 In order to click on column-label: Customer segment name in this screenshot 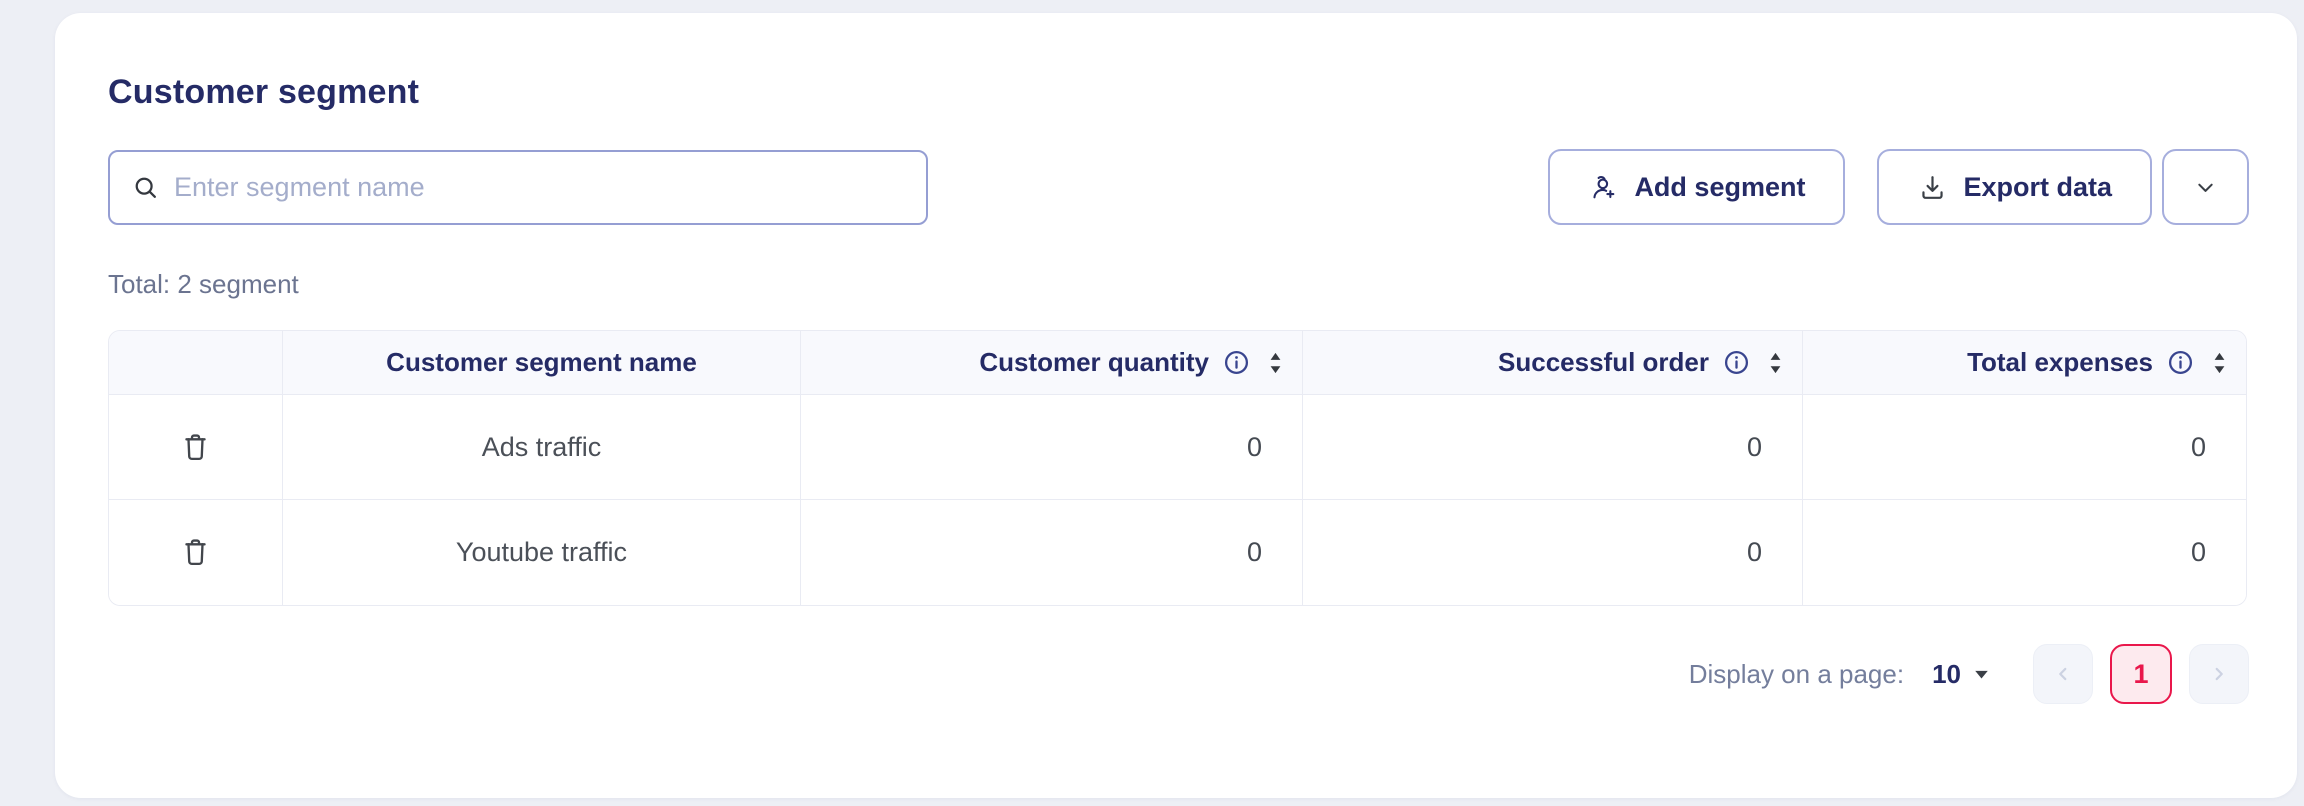, I will do `click(541, 362)`.